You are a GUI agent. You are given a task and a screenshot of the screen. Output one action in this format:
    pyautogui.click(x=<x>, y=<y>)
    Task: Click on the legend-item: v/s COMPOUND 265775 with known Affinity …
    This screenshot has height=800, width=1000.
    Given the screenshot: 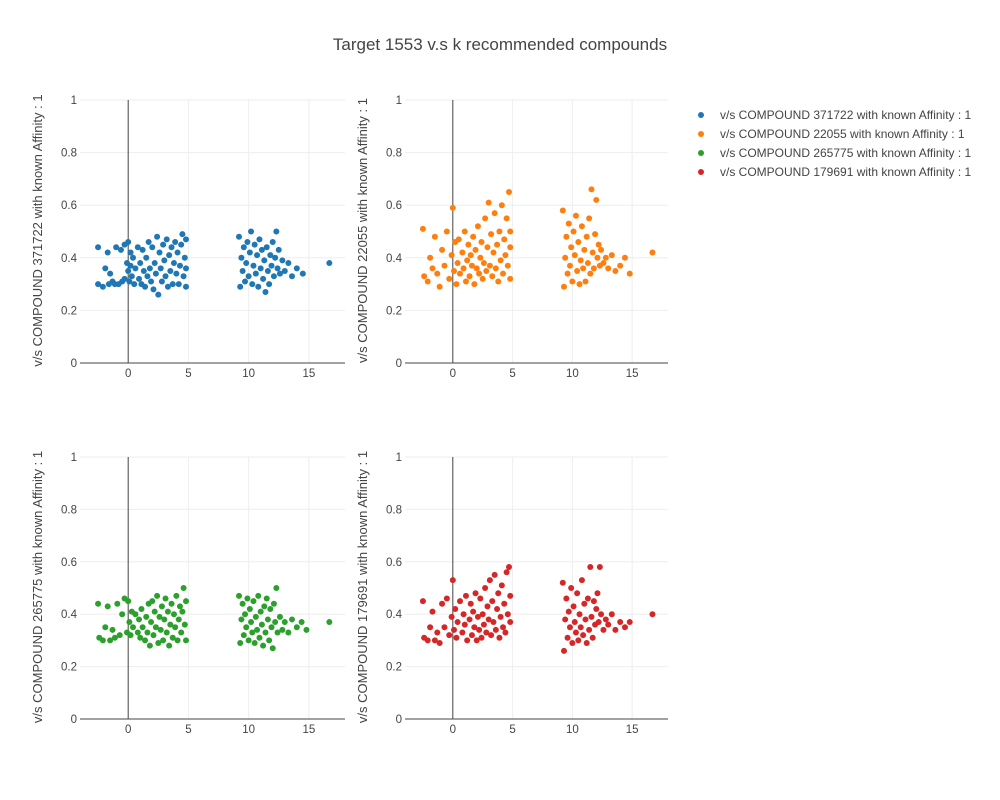 What is the action you would take?
    pyautogui.click(x=835, y=153)
    